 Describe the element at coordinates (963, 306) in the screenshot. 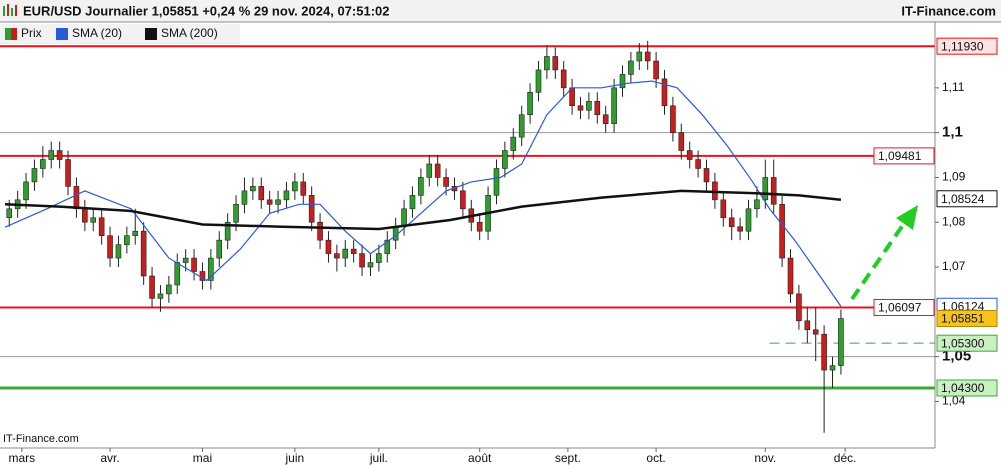

I see `sma-tag: 1,06124` at that location.